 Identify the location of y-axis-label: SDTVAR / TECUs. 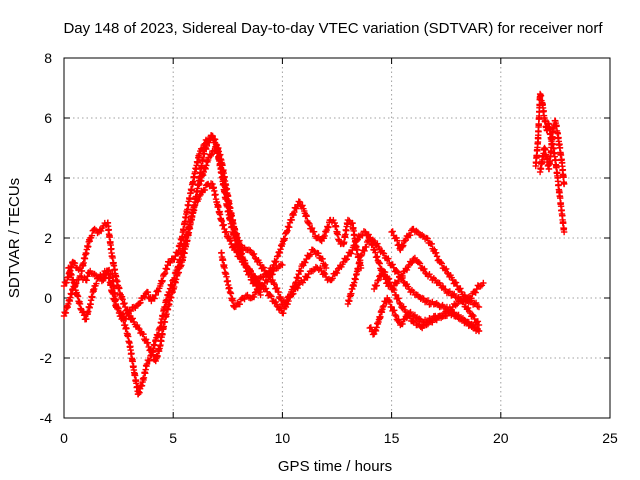
(14, 238).